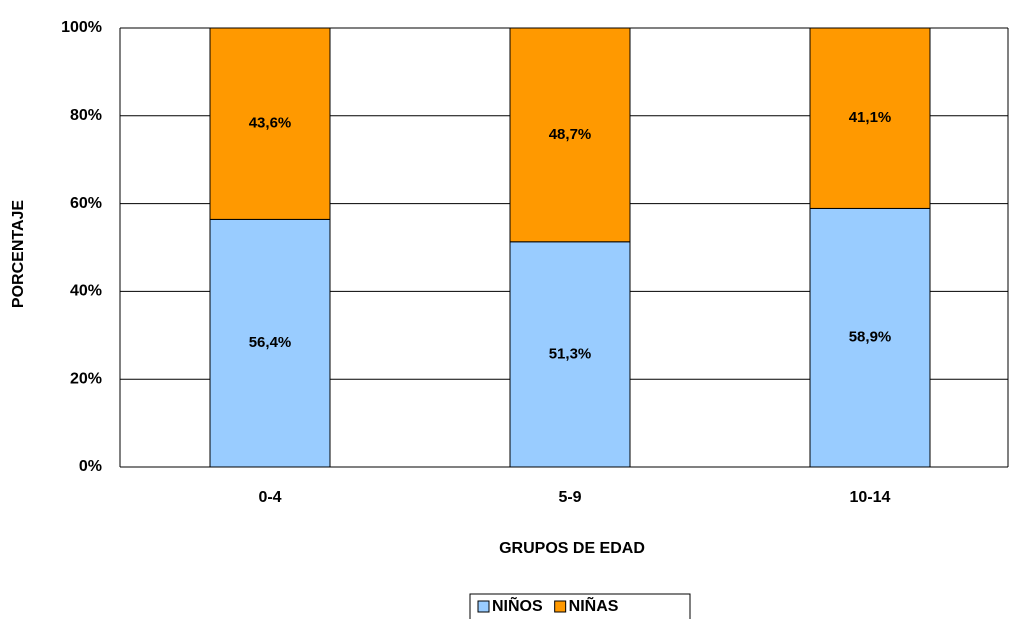 The width and height of the screenshot is (1011, 619). What do you see at coordinates (594, 605) in the screenshot?
I see `legend-label: NIÑAS` at bounding box center [594, 605].